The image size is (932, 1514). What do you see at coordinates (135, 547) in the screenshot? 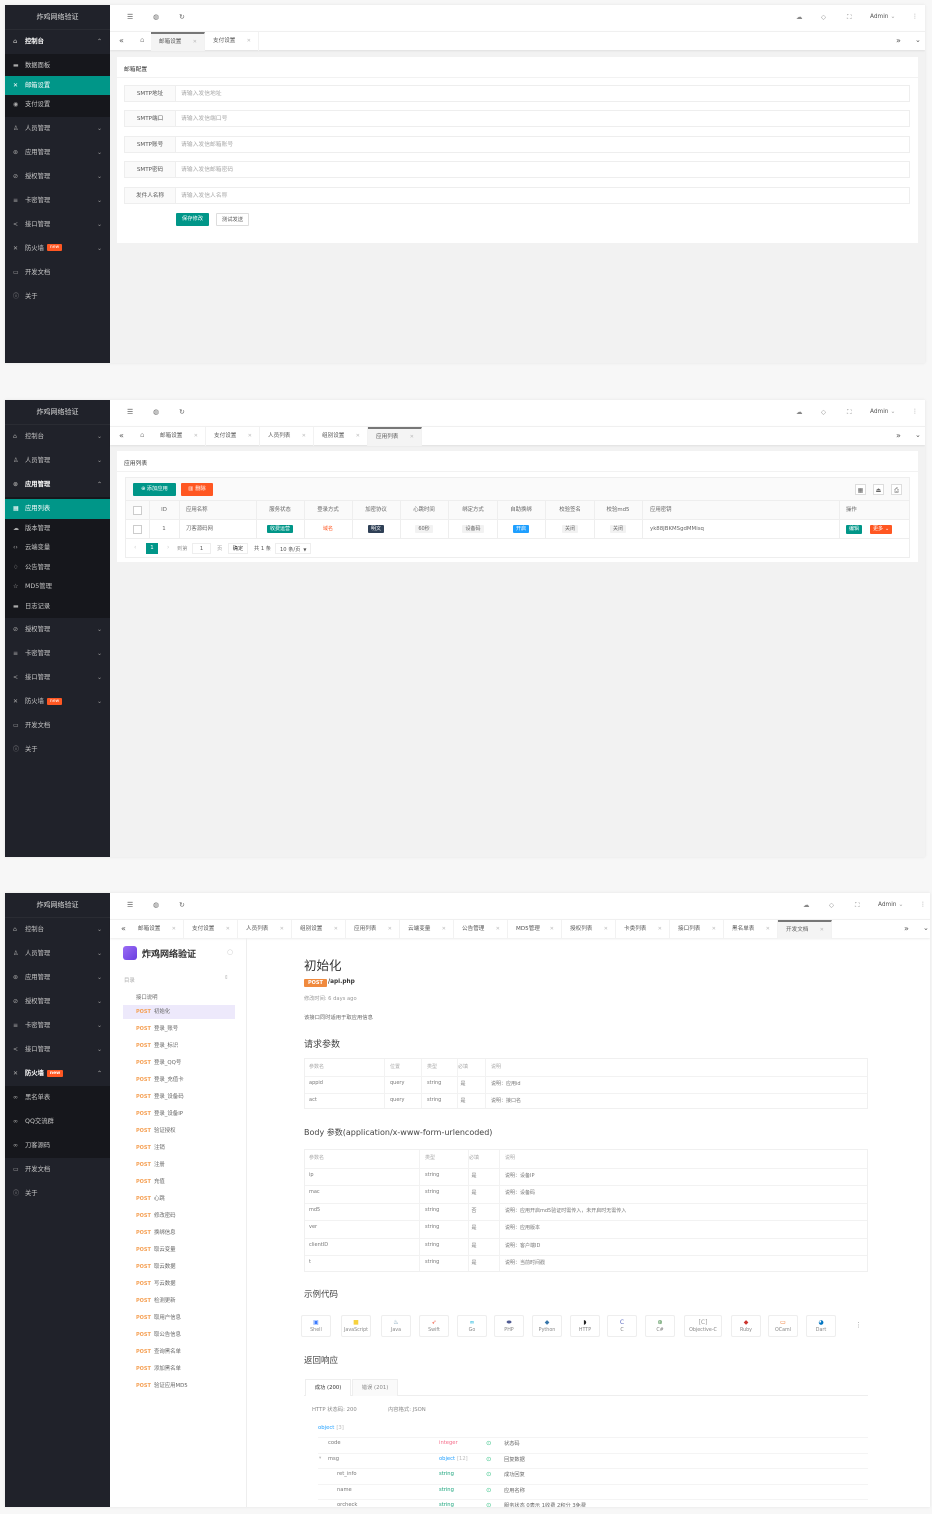
I see `prev-page-icon: ‹` at bounding box center [135, 547].